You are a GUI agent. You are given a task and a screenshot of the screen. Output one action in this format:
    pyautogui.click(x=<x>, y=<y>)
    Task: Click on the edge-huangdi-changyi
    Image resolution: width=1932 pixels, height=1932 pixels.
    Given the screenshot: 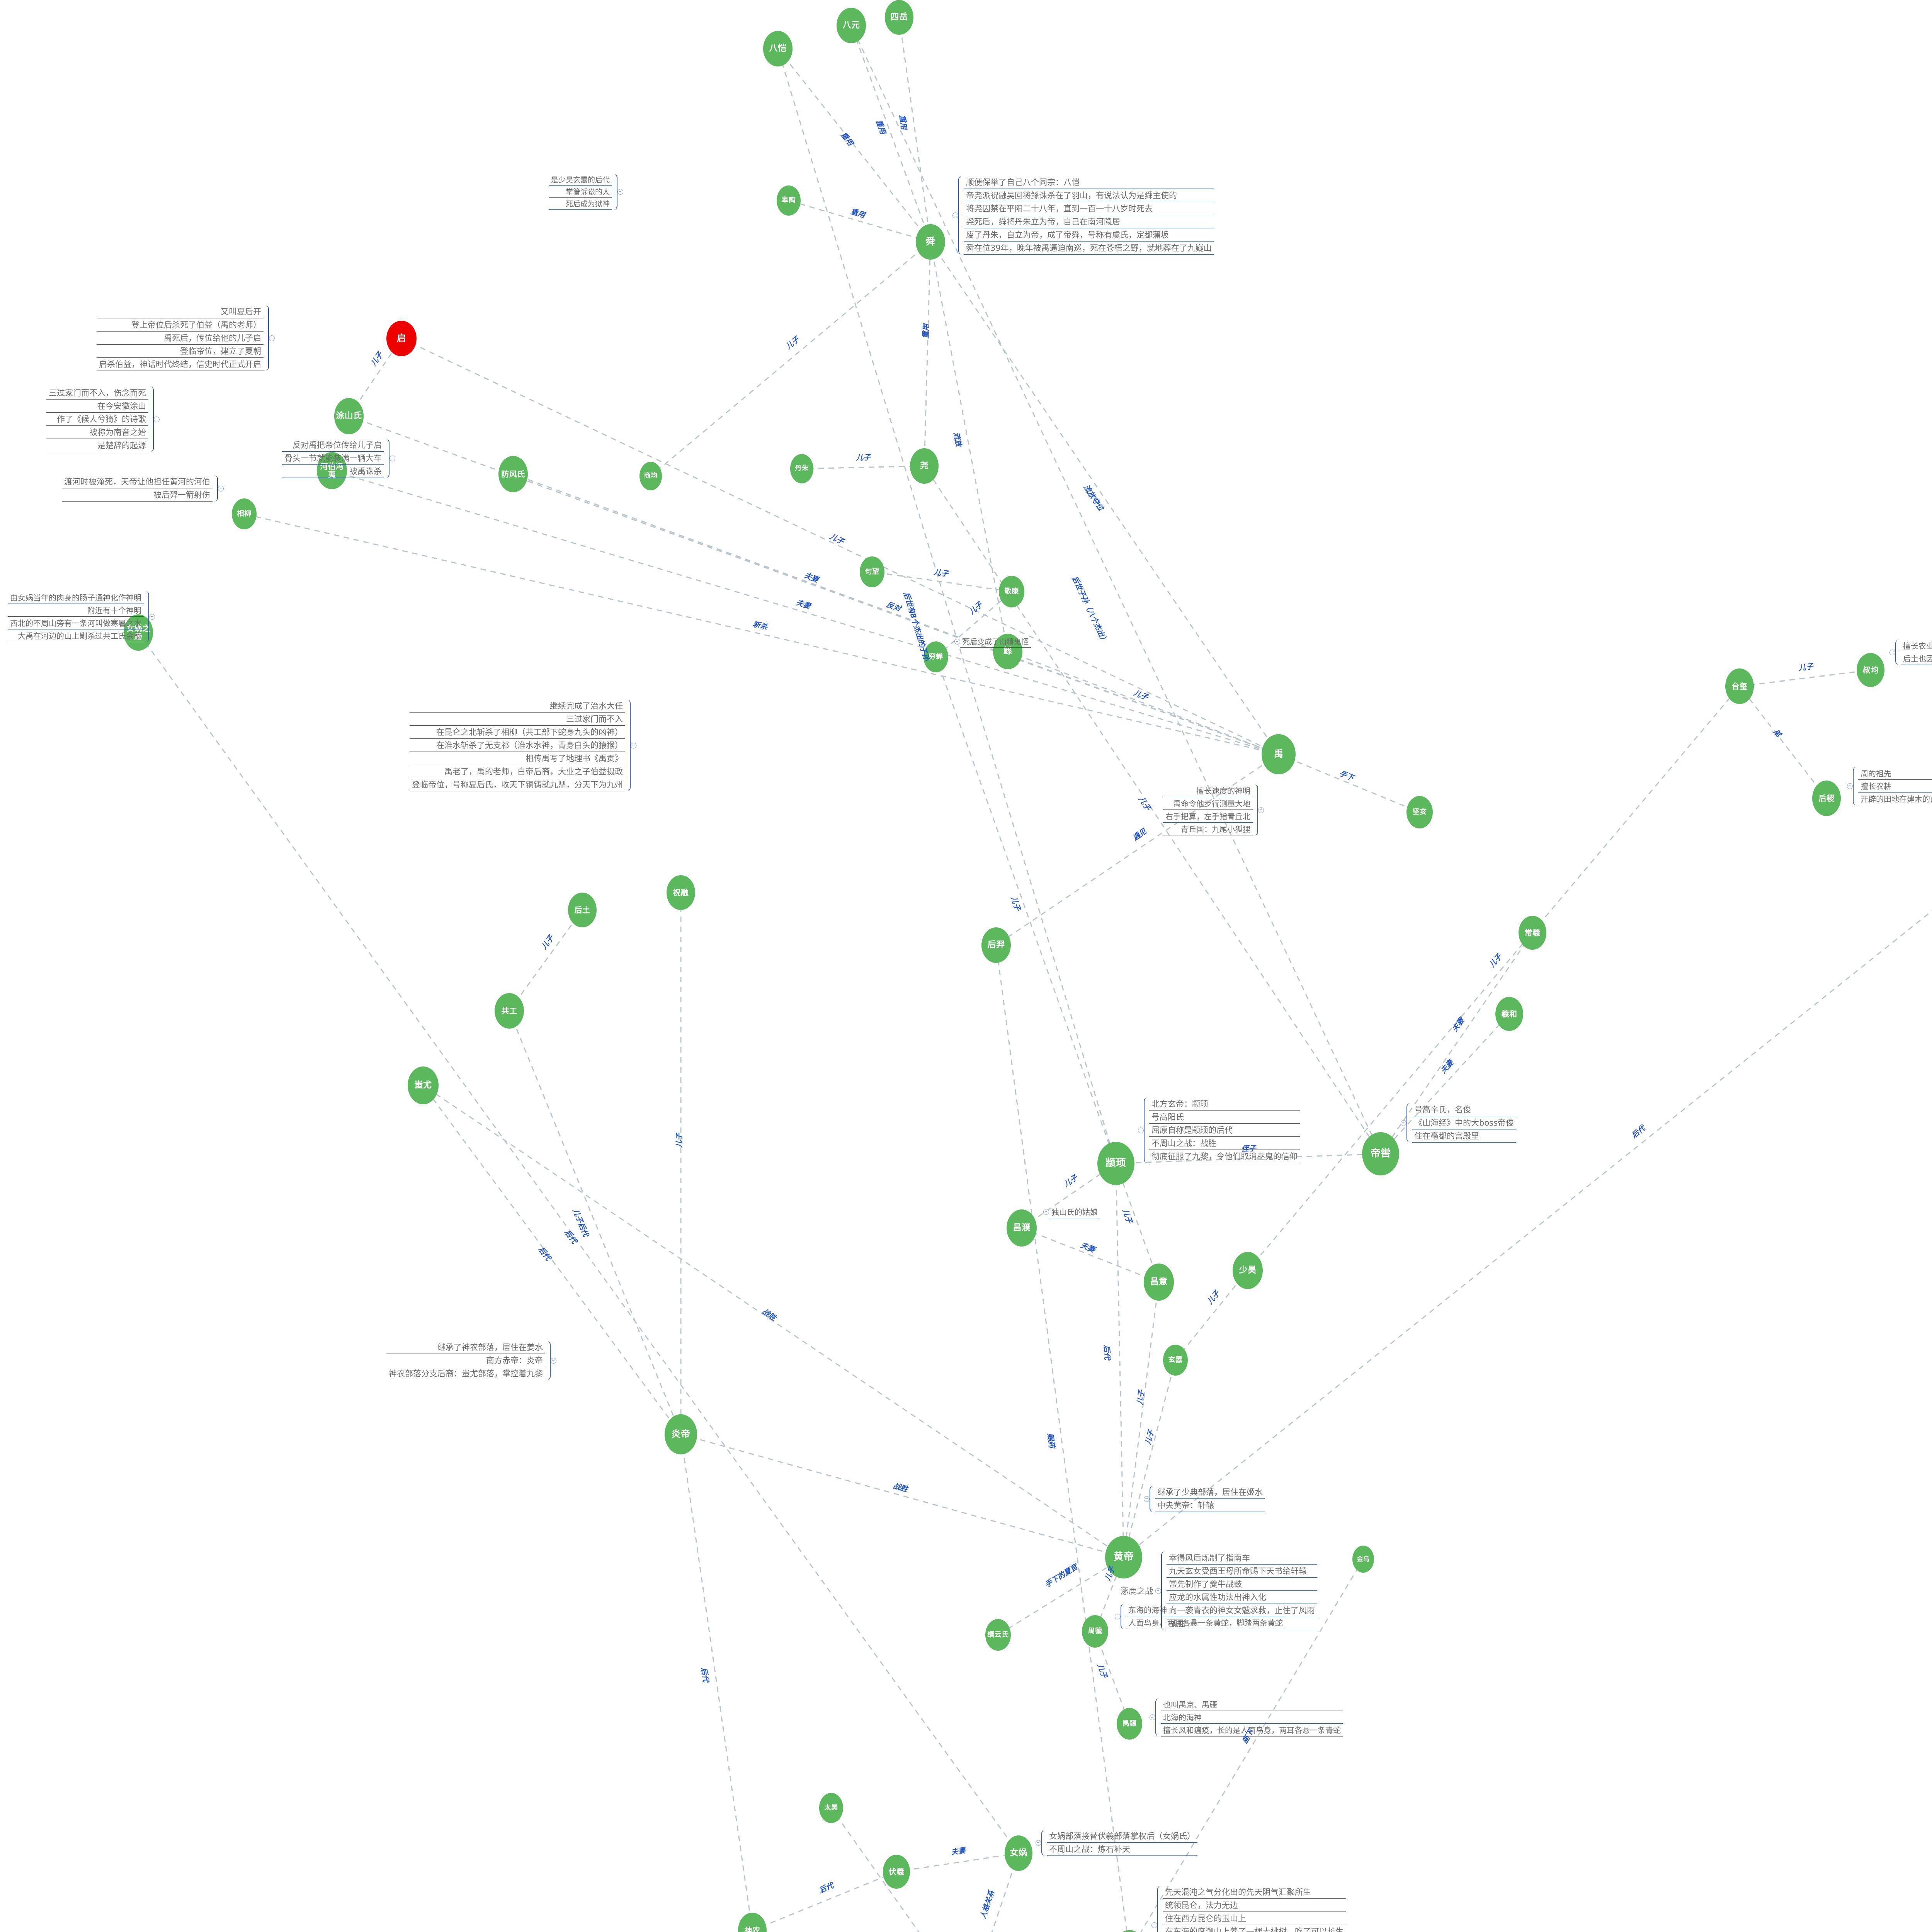 What is the action you would take?
    pyautogui.click(x=1142, y=1420)
    